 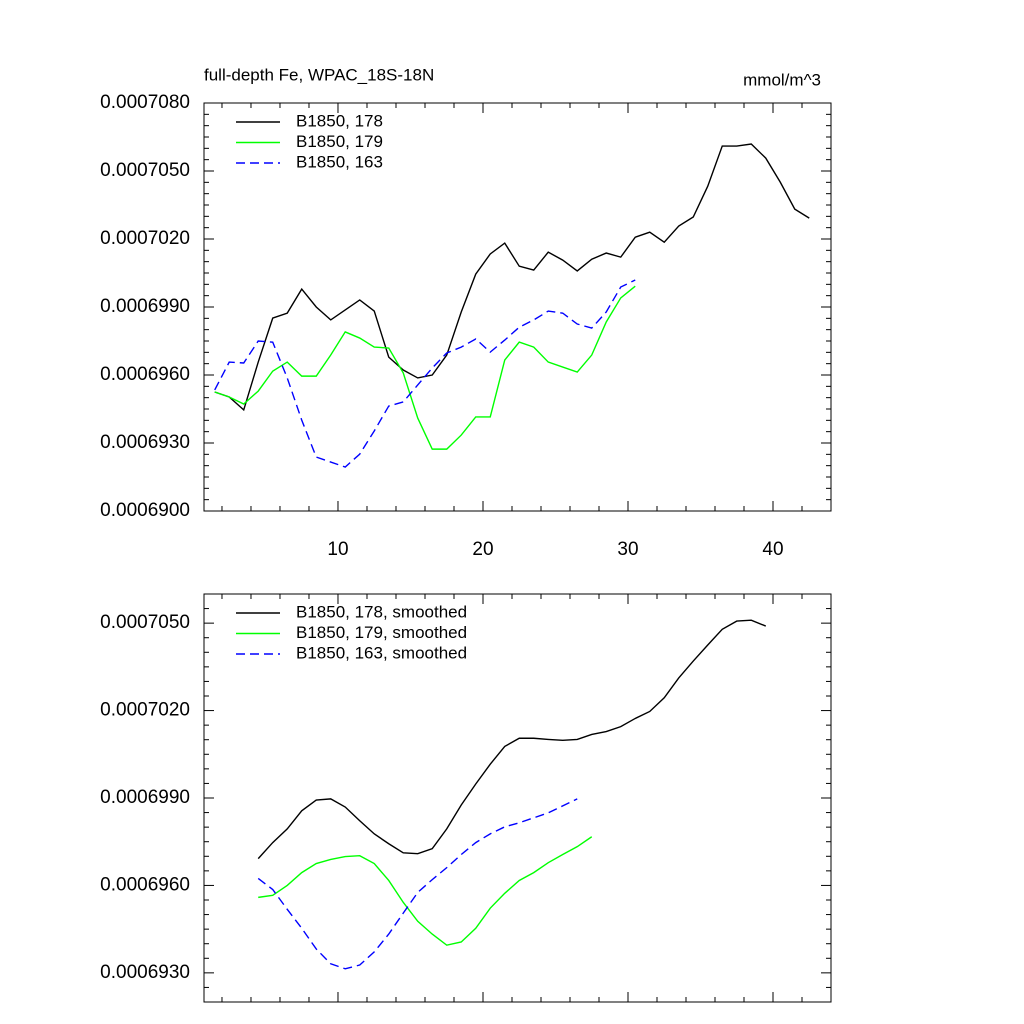 What do you see at coordinates (319, 74) in the screenshot?
I see `chart-title: full-depth Fe, WPAC_18S-18N` at bounding box center [319, 74].